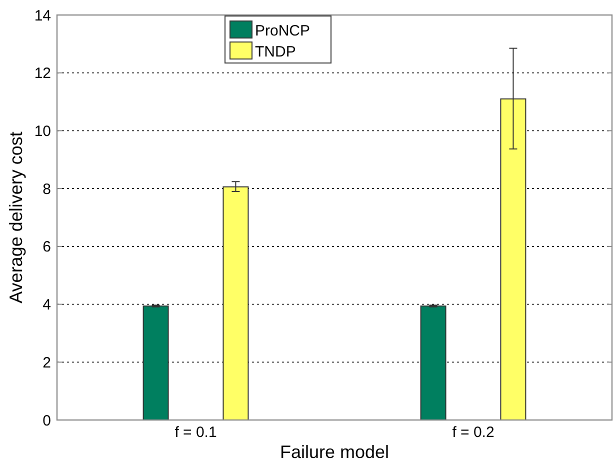 The image size is (613, 461). Describe the element at coordinates (46, 189) in the screenshot. I see `y-tick-label: 8` at that location.